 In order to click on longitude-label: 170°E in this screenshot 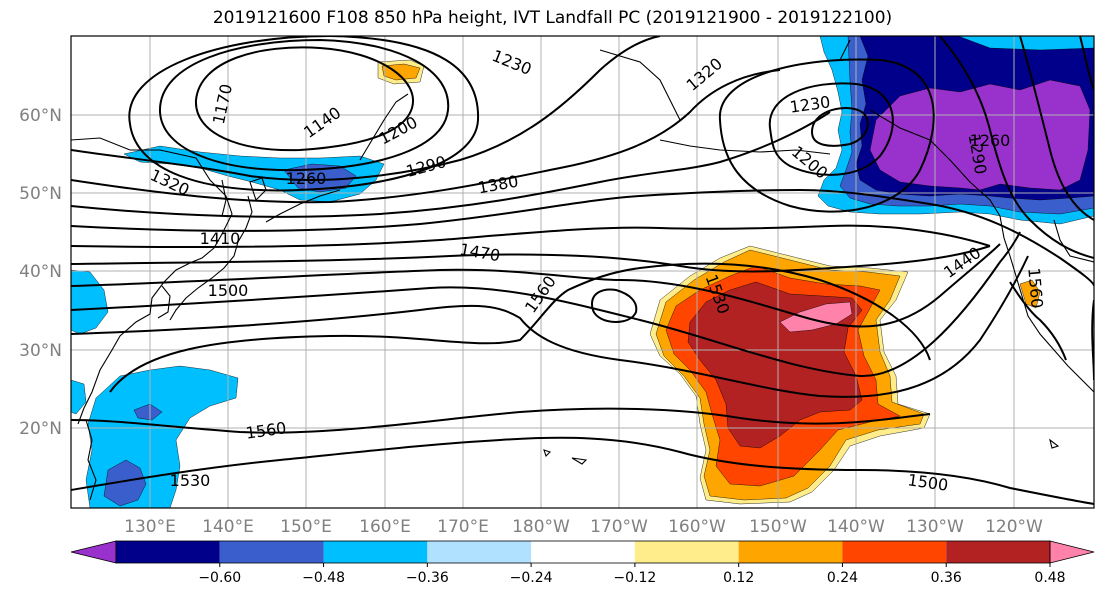, I will do `click(463, 527)`.